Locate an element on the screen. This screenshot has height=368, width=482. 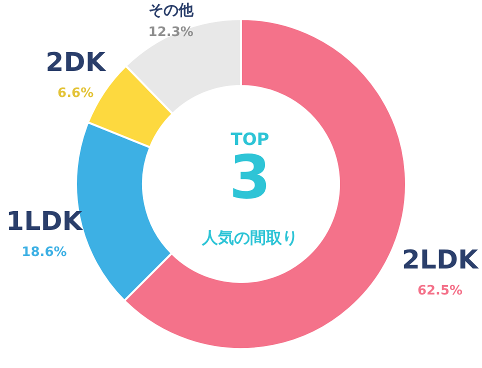
slice-label: 2DK is located at coordinates (76, 63).